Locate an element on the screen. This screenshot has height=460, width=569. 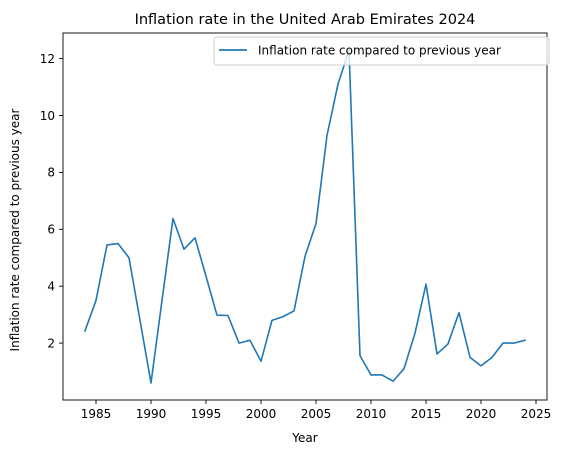
x-tick-label: 2000 is located at coordinates (261, 414).